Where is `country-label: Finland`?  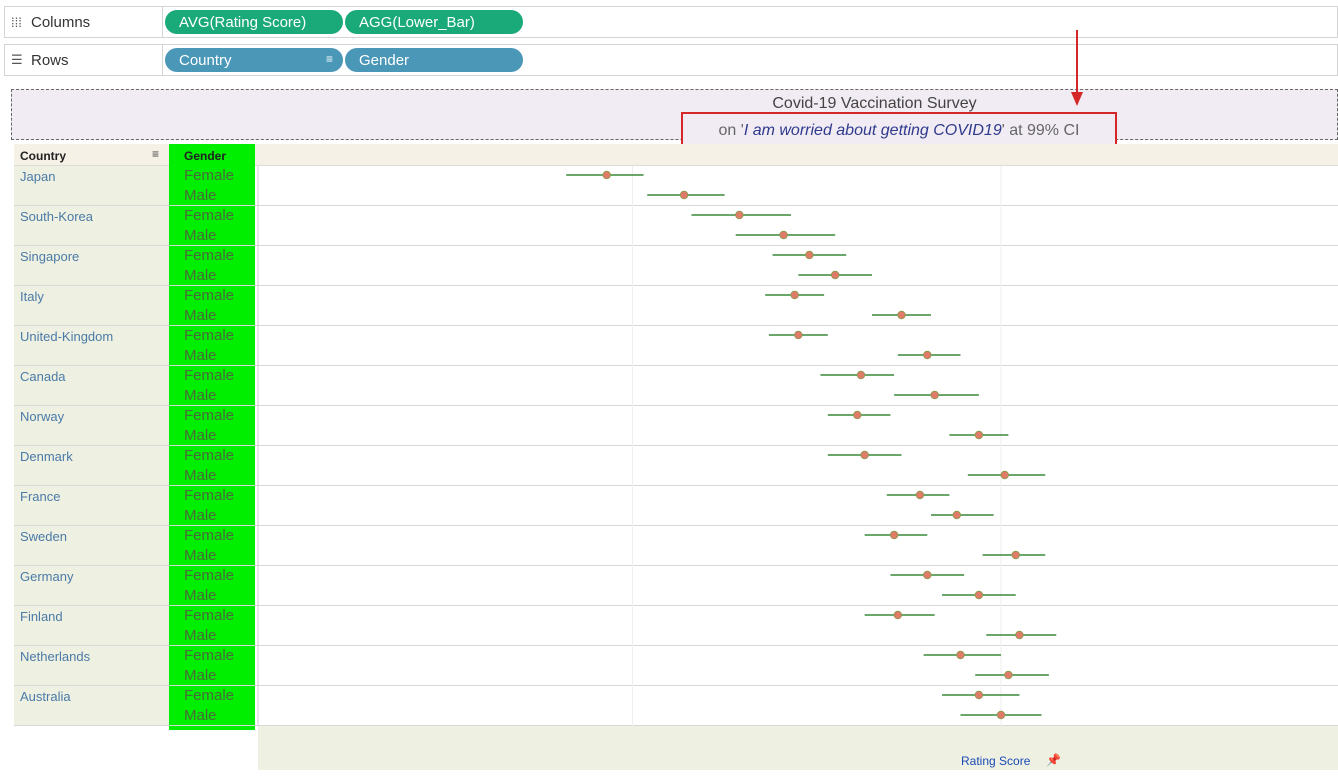 country-label: Finland is located at coordinates (41, 616).